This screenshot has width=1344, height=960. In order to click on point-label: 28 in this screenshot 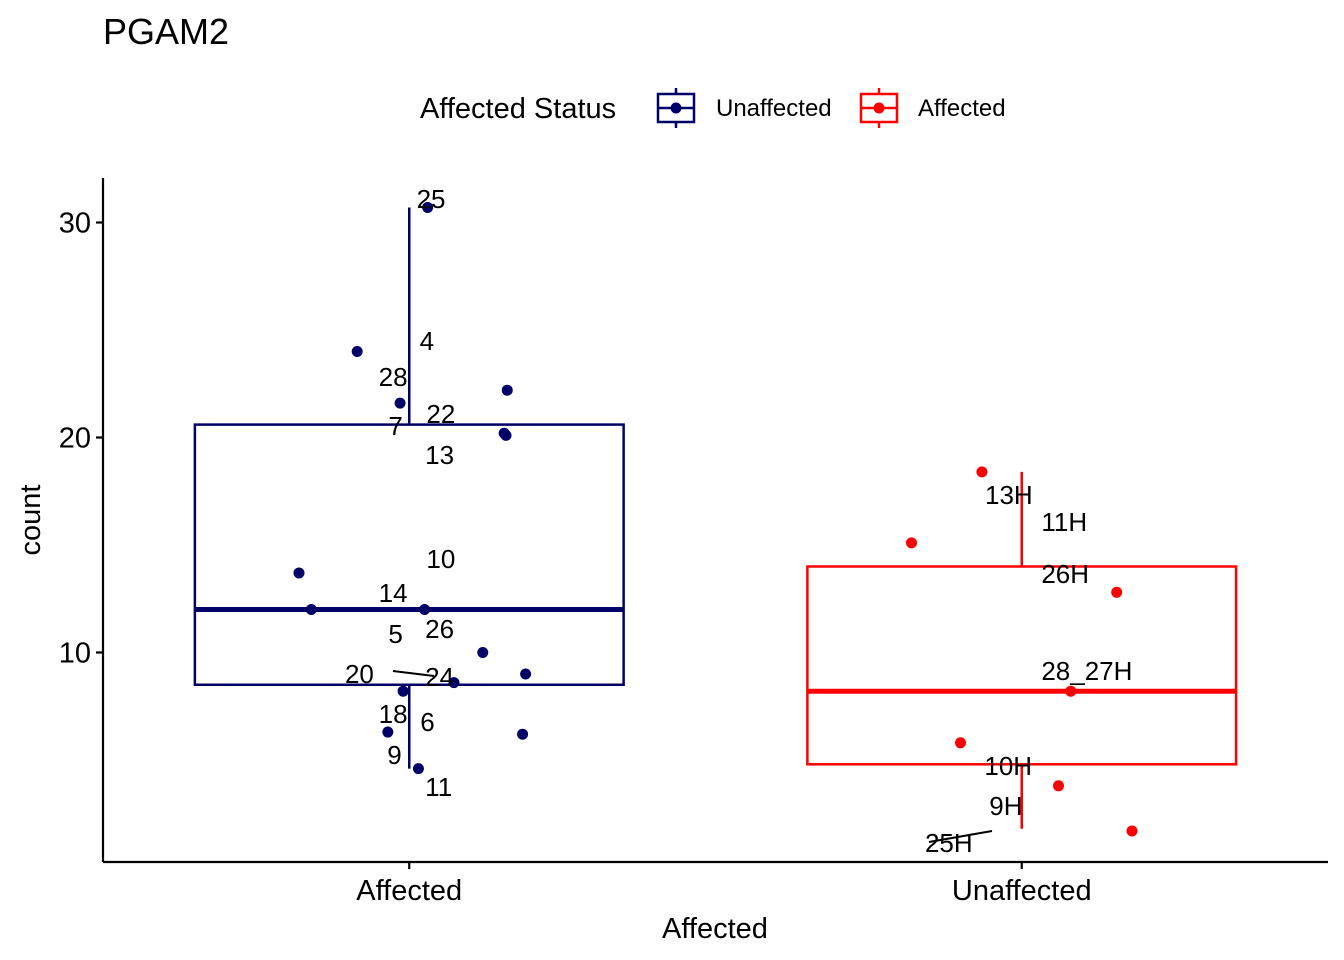, I will do `click(393, 377)`.